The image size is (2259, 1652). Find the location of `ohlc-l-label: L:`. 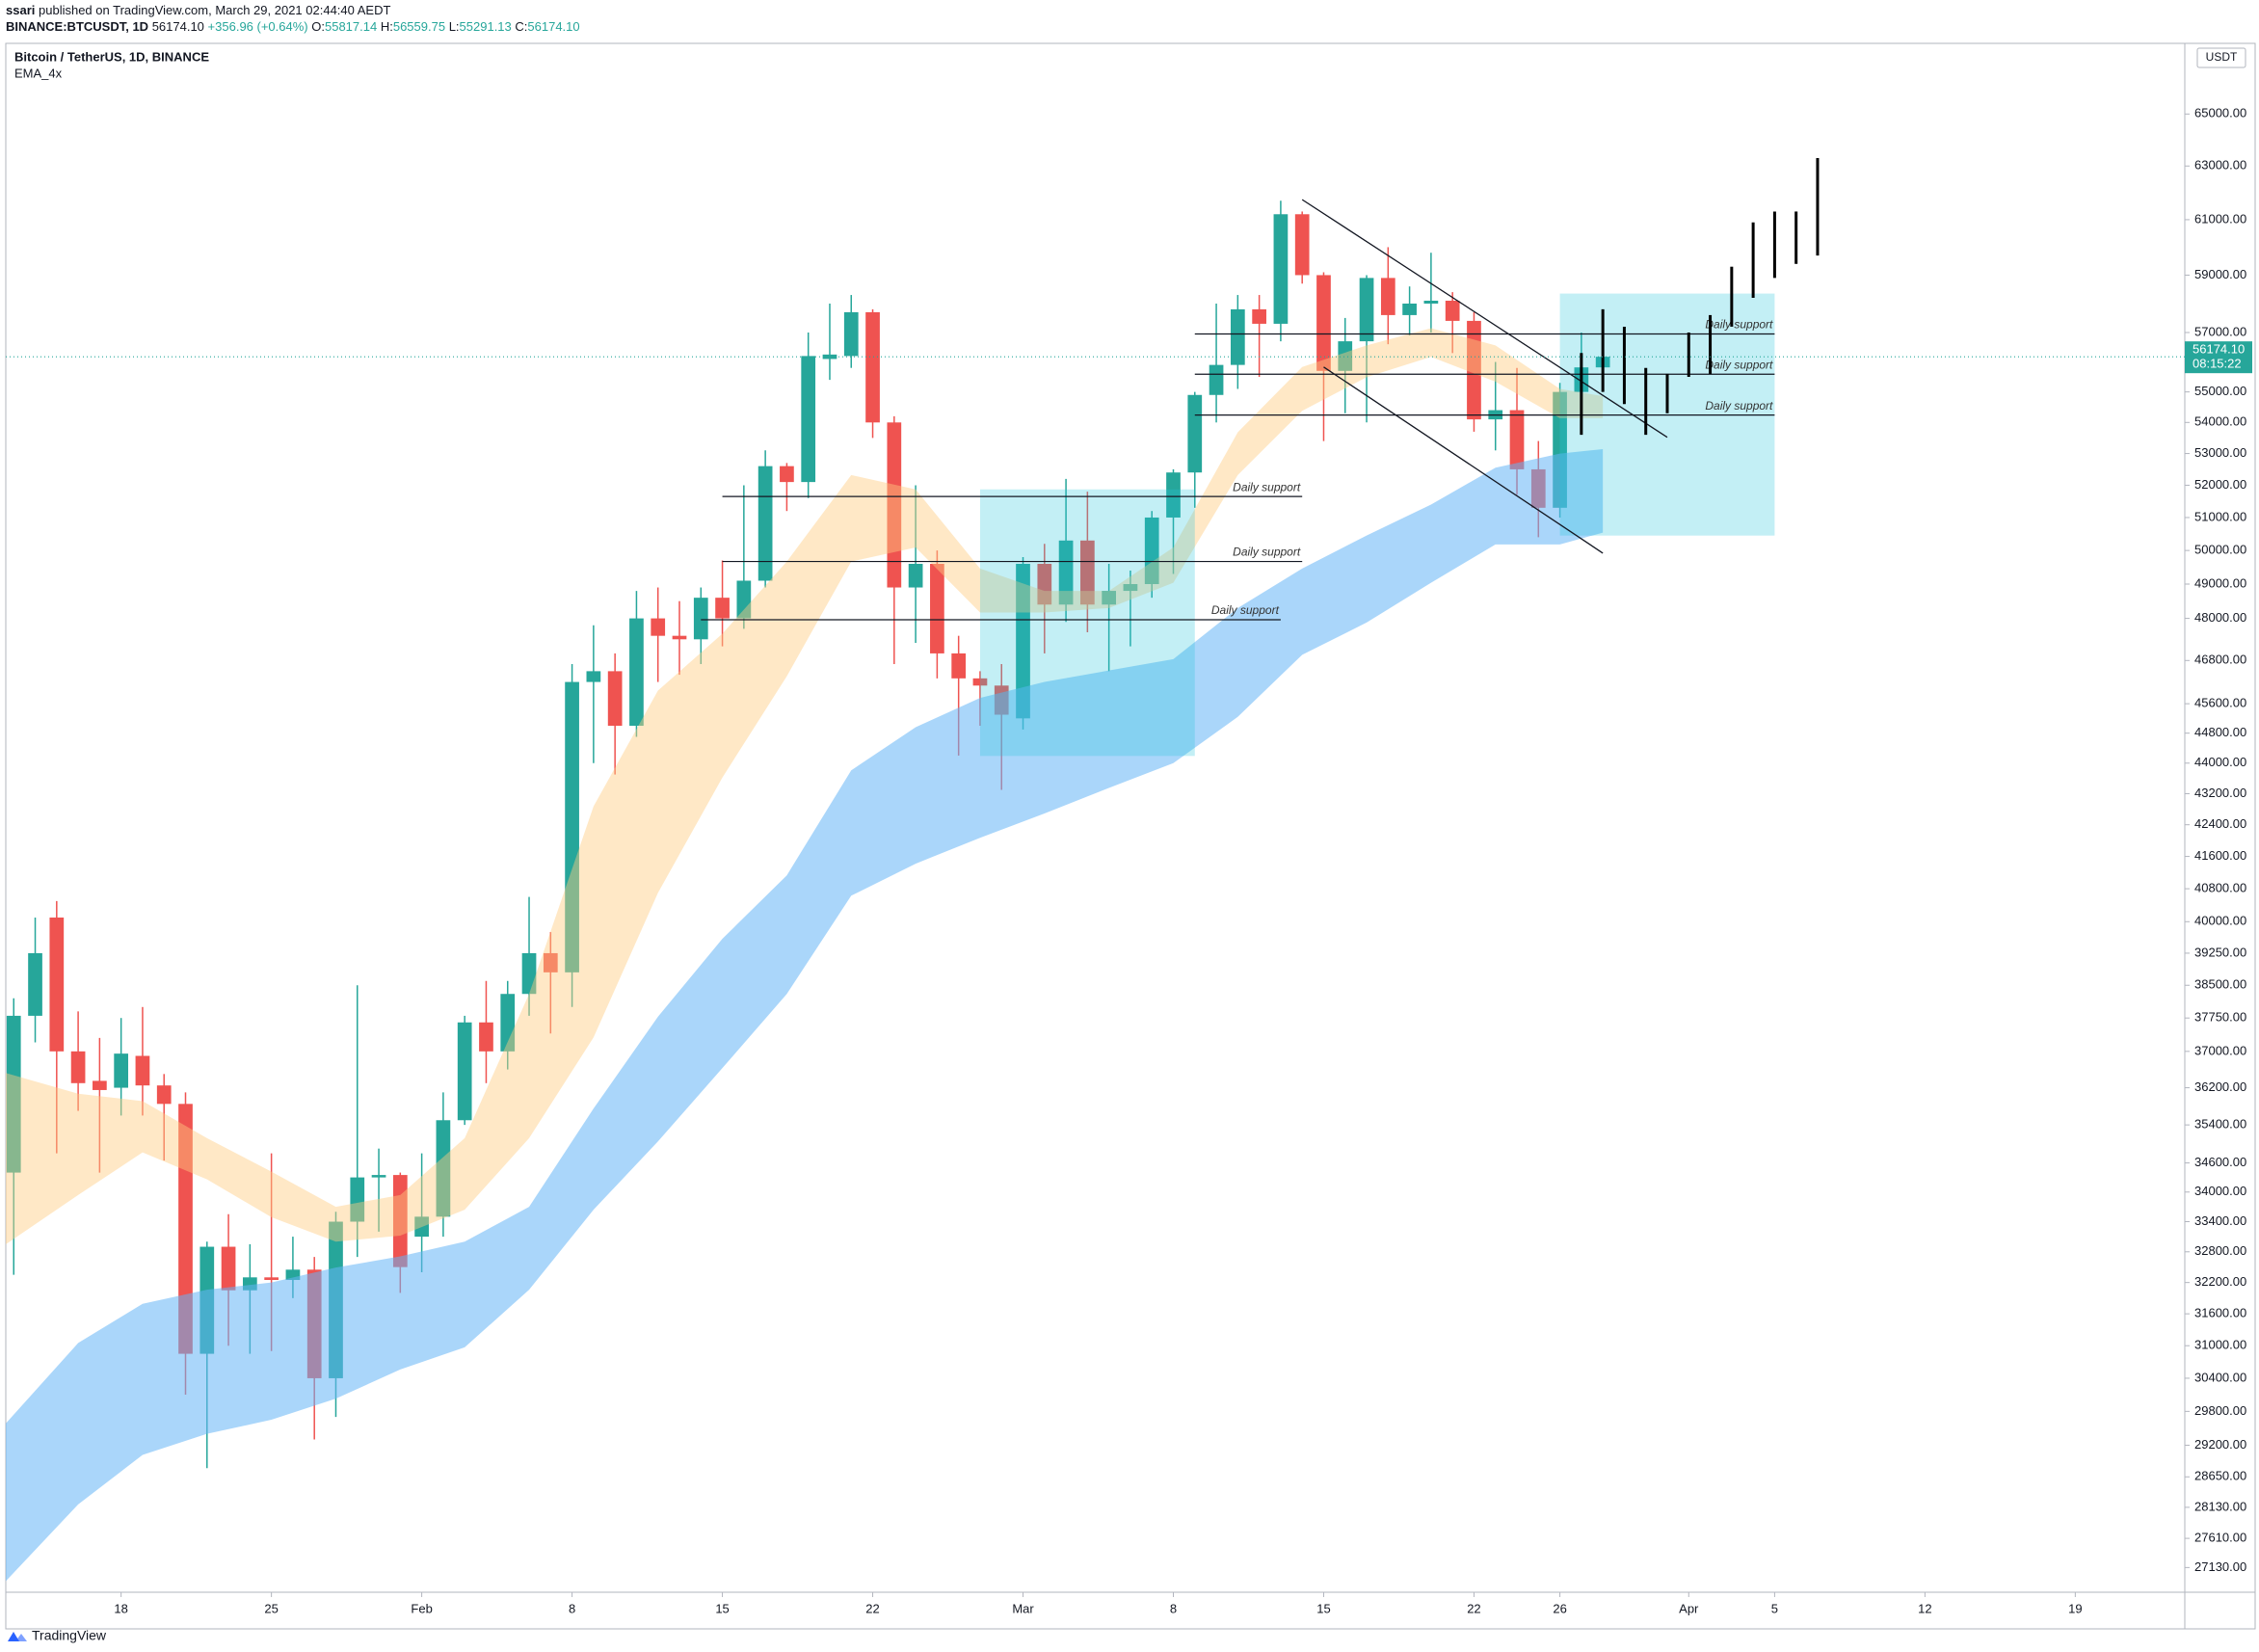

ohlc-l-label: L: is located at coordinates (454, 27).